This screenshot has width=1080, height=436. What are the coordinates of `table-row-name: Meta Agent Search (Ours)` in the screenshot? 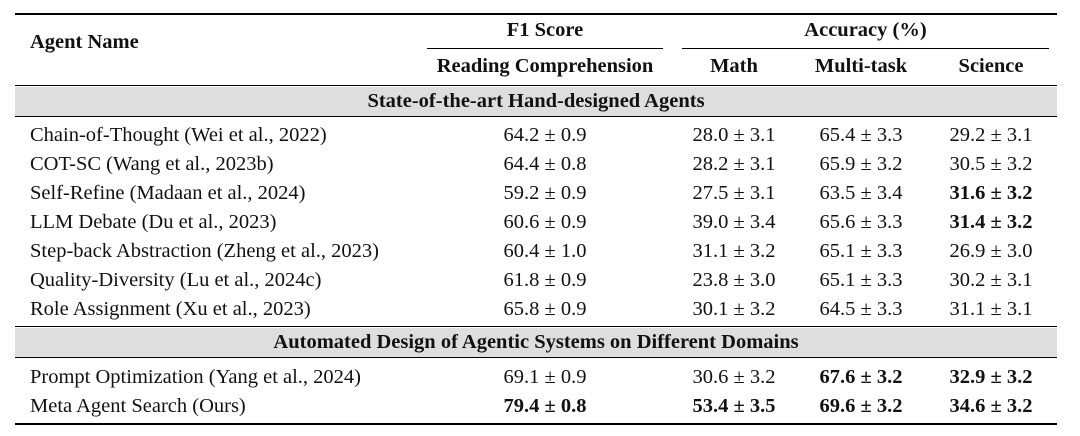 It's located at (138, 406).